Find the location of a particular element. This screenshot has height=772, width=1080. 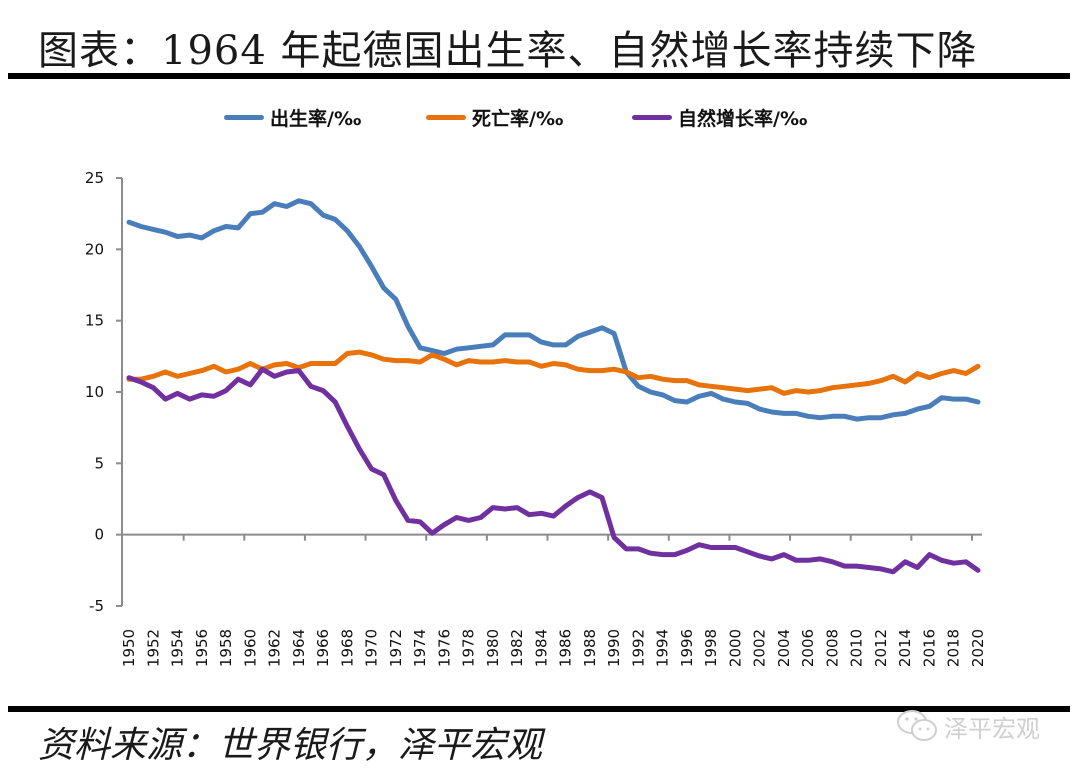

legend-label-death-rate: 死亡率/‰ is located at coordinates (518, 119).